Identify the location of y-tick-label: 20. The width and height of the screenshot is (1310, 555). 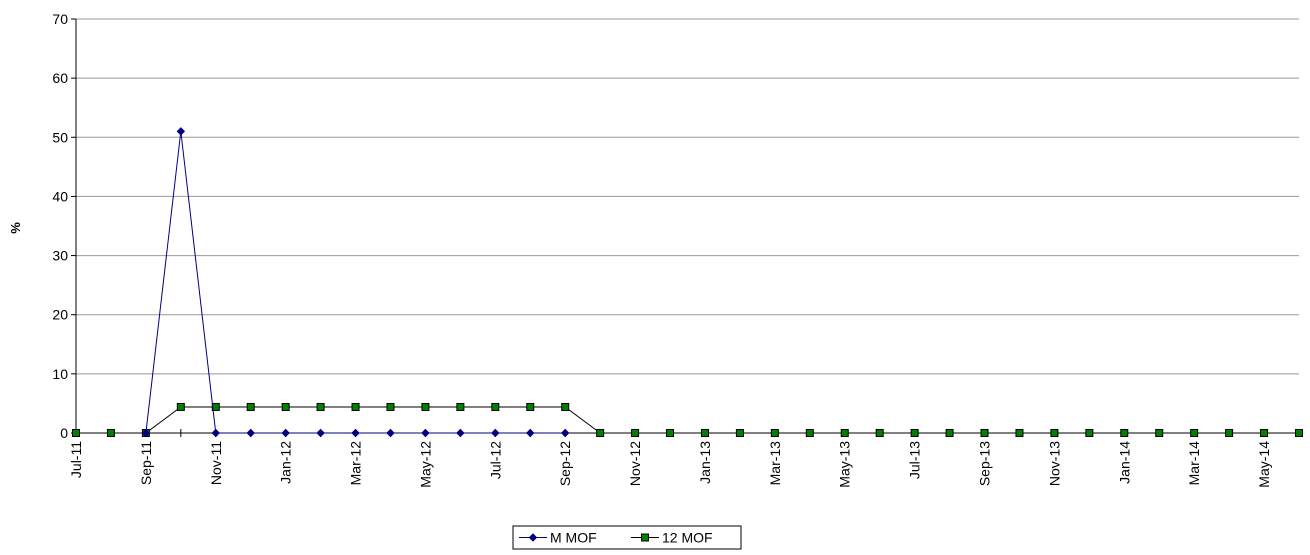
(60, 315).